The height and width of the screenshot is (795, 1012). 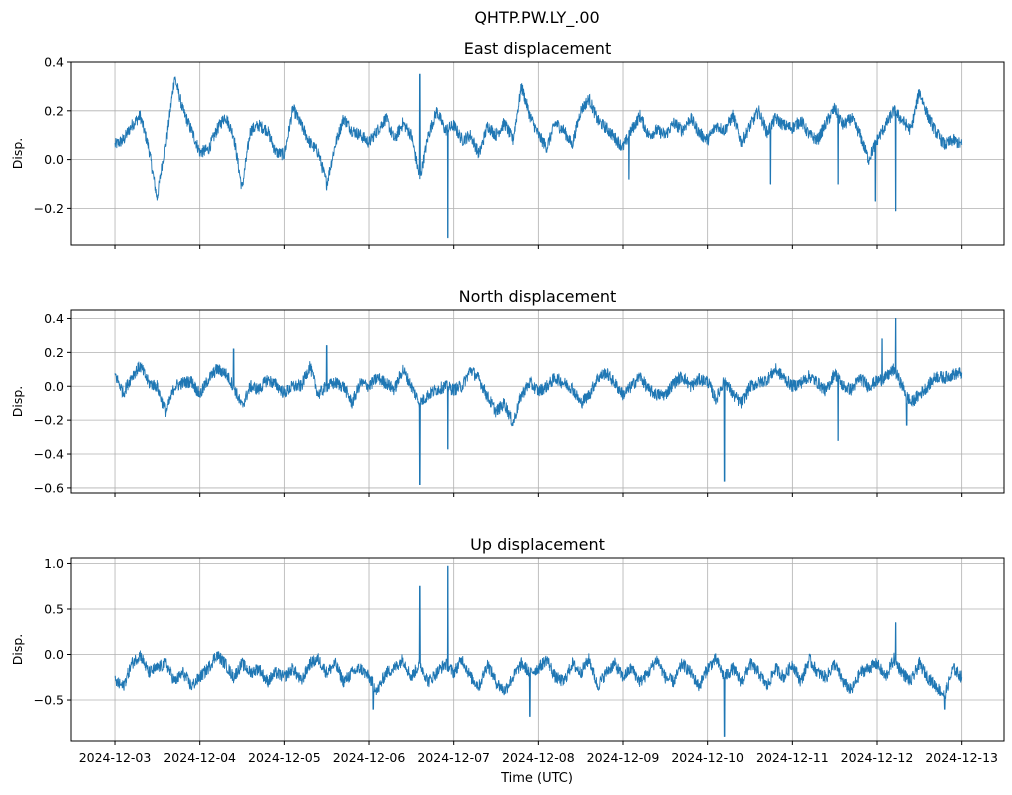 What do you see at coordinates (199, 757) in the screenshot?
I see `x-tick-label: 2024-12-04` at bounding box center [199, 757].